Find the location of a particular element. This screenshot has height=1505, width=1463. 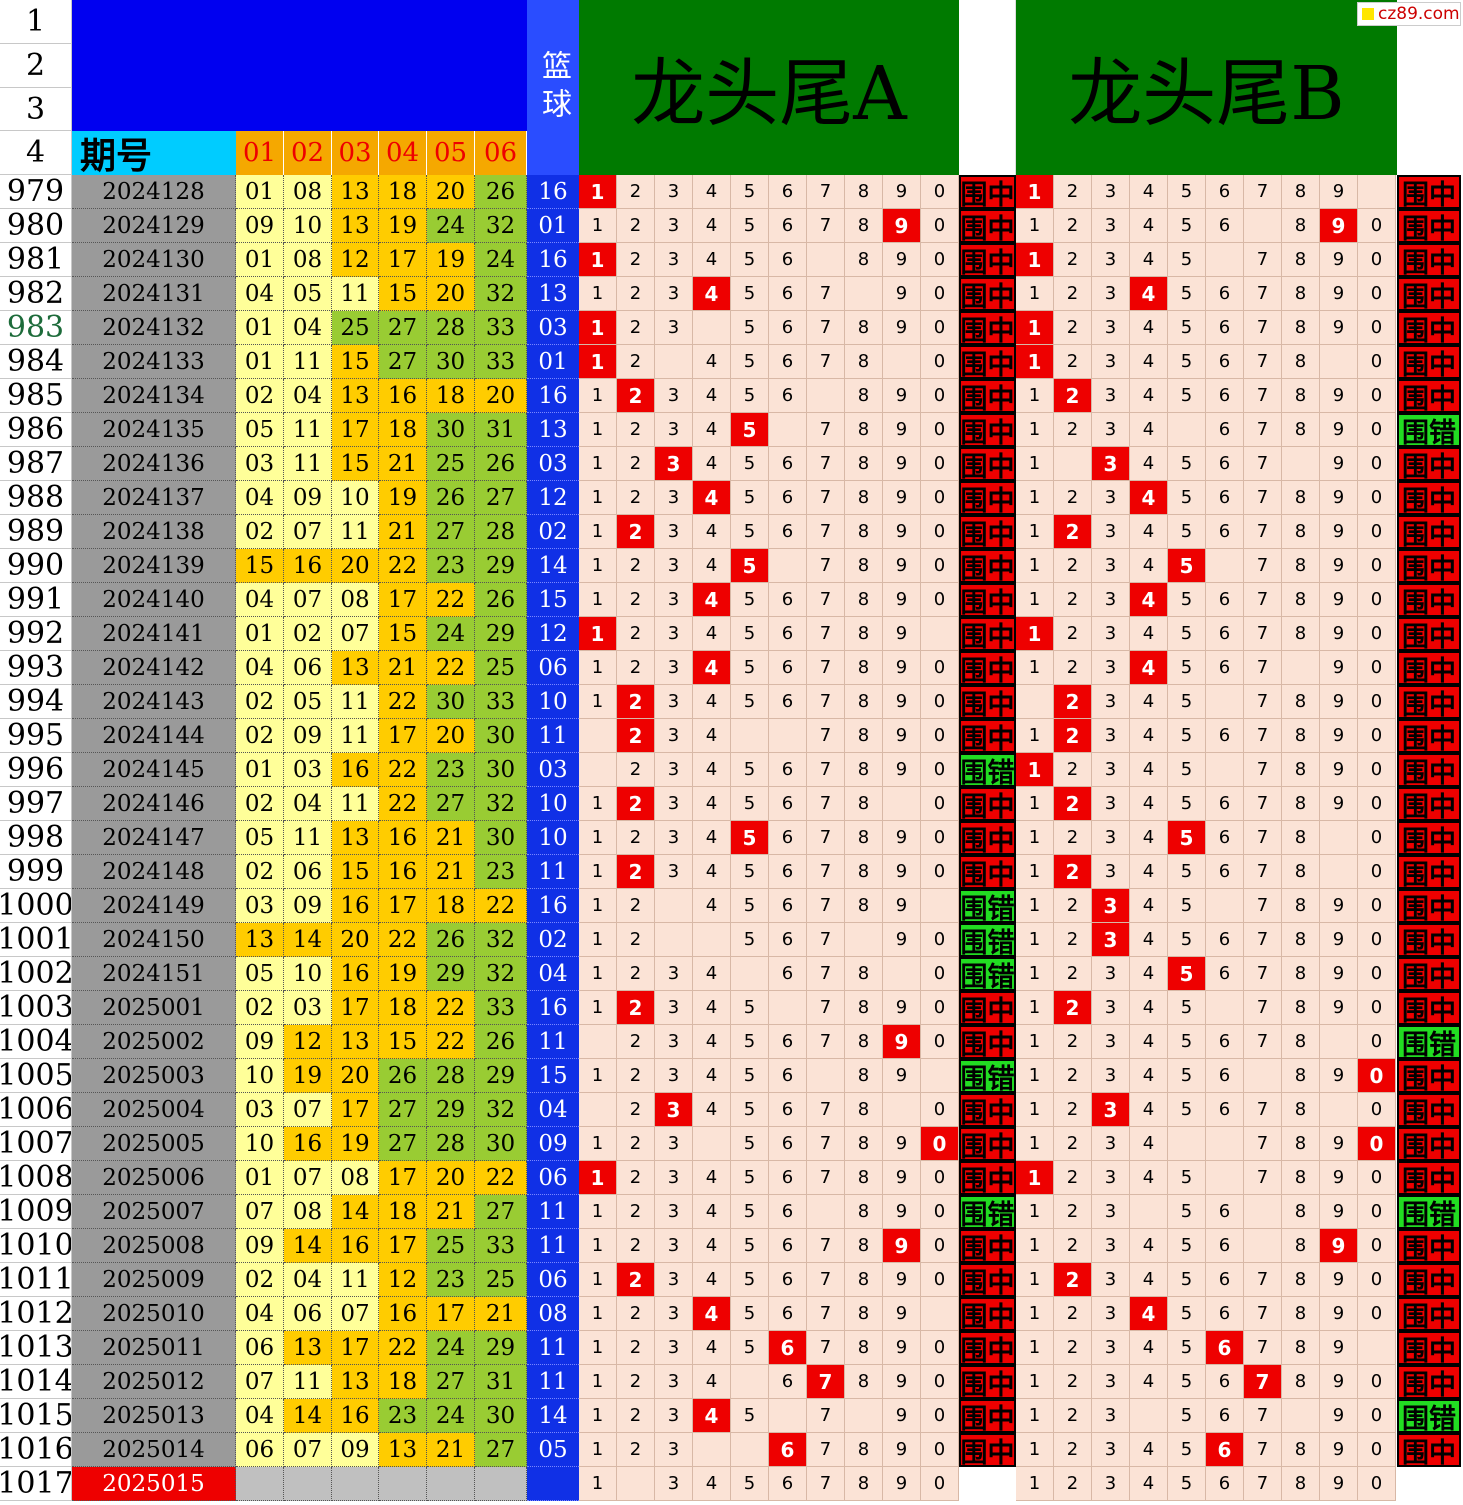

digit-cell-b is located at coordinates (1225, 260).